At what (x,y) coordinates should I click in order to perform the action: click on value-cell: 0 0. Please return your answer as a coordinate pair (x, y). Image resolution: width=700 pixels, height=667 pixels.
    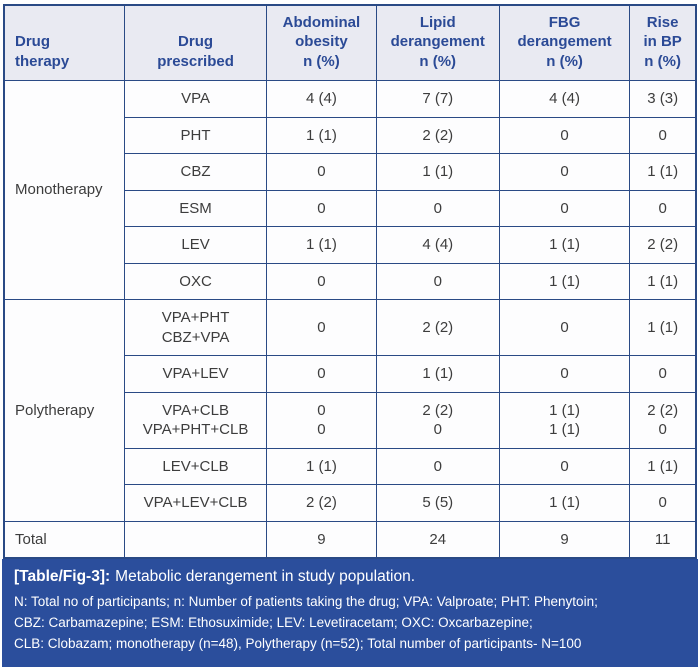
    Looking at the image, I should click on (321, 420).